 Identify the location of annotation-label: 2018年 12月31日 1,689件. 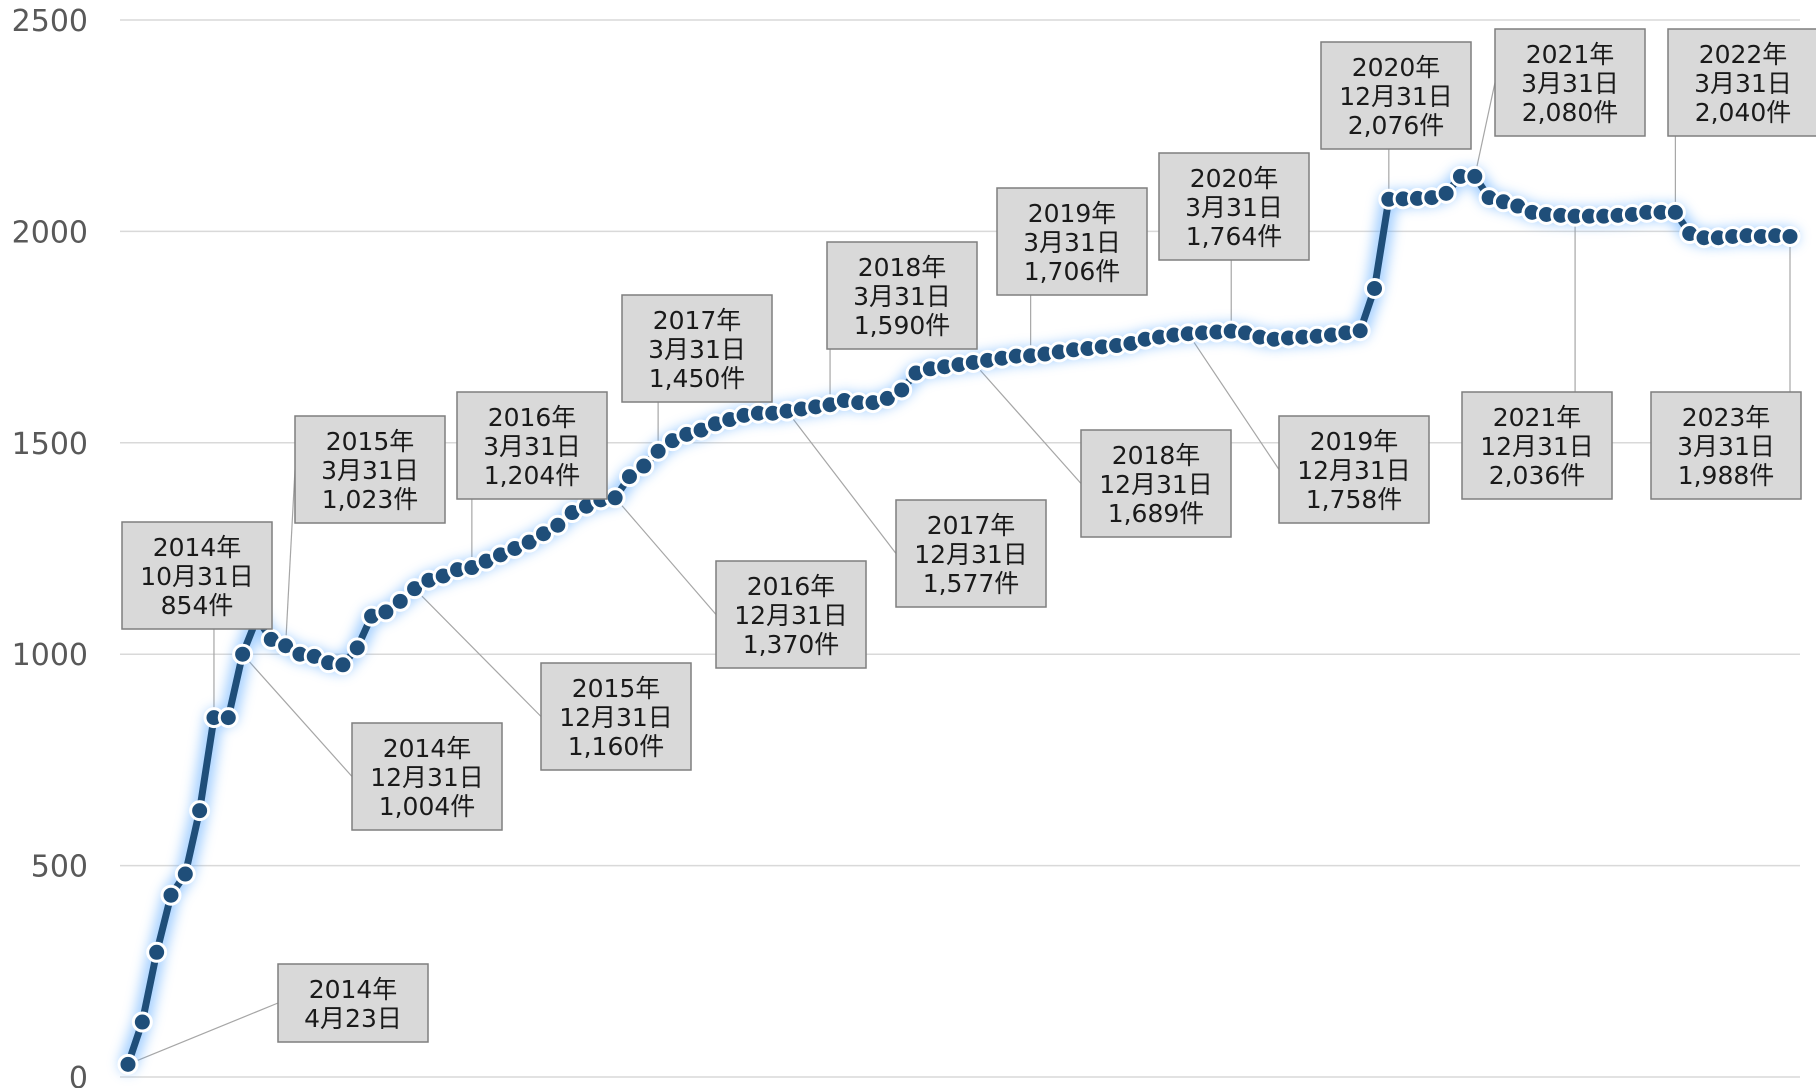
(1156, 483).